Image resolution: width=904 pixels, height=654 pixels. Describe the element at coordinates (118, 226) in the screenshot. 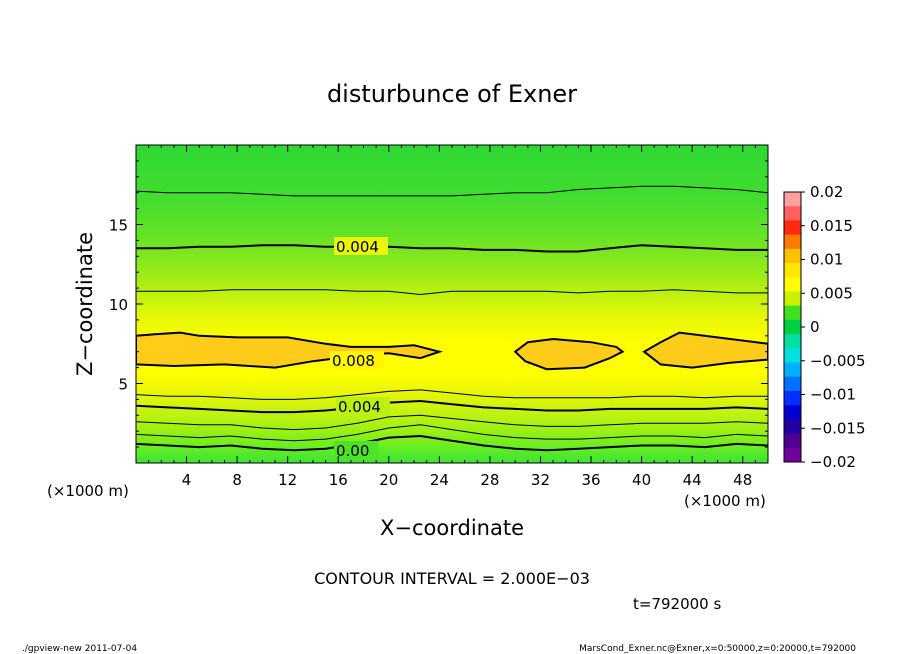

I see `y-tick-label: 15` at that location.